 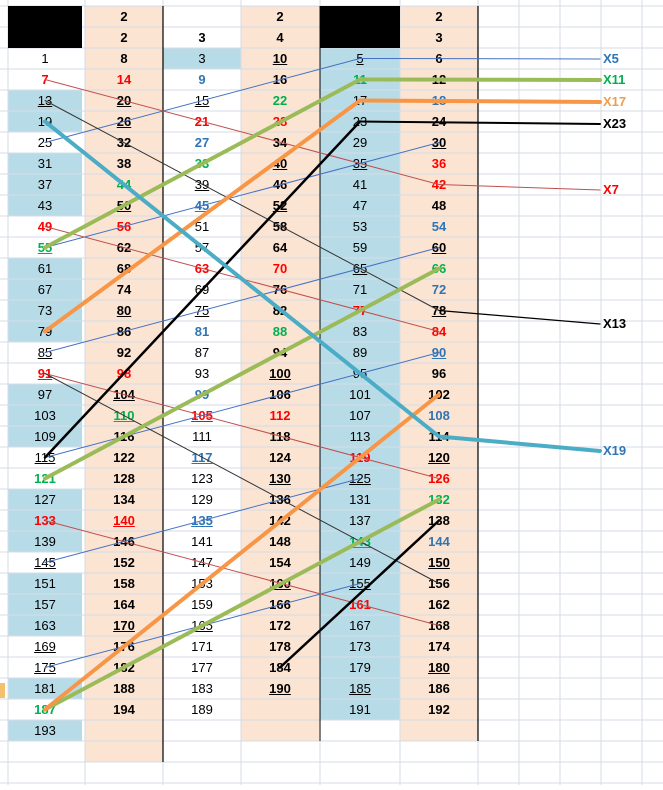 What do you see at coordinates (439, 373) in the screenshot?
I see `cell-96: 96` at bounding box center [439, 373].